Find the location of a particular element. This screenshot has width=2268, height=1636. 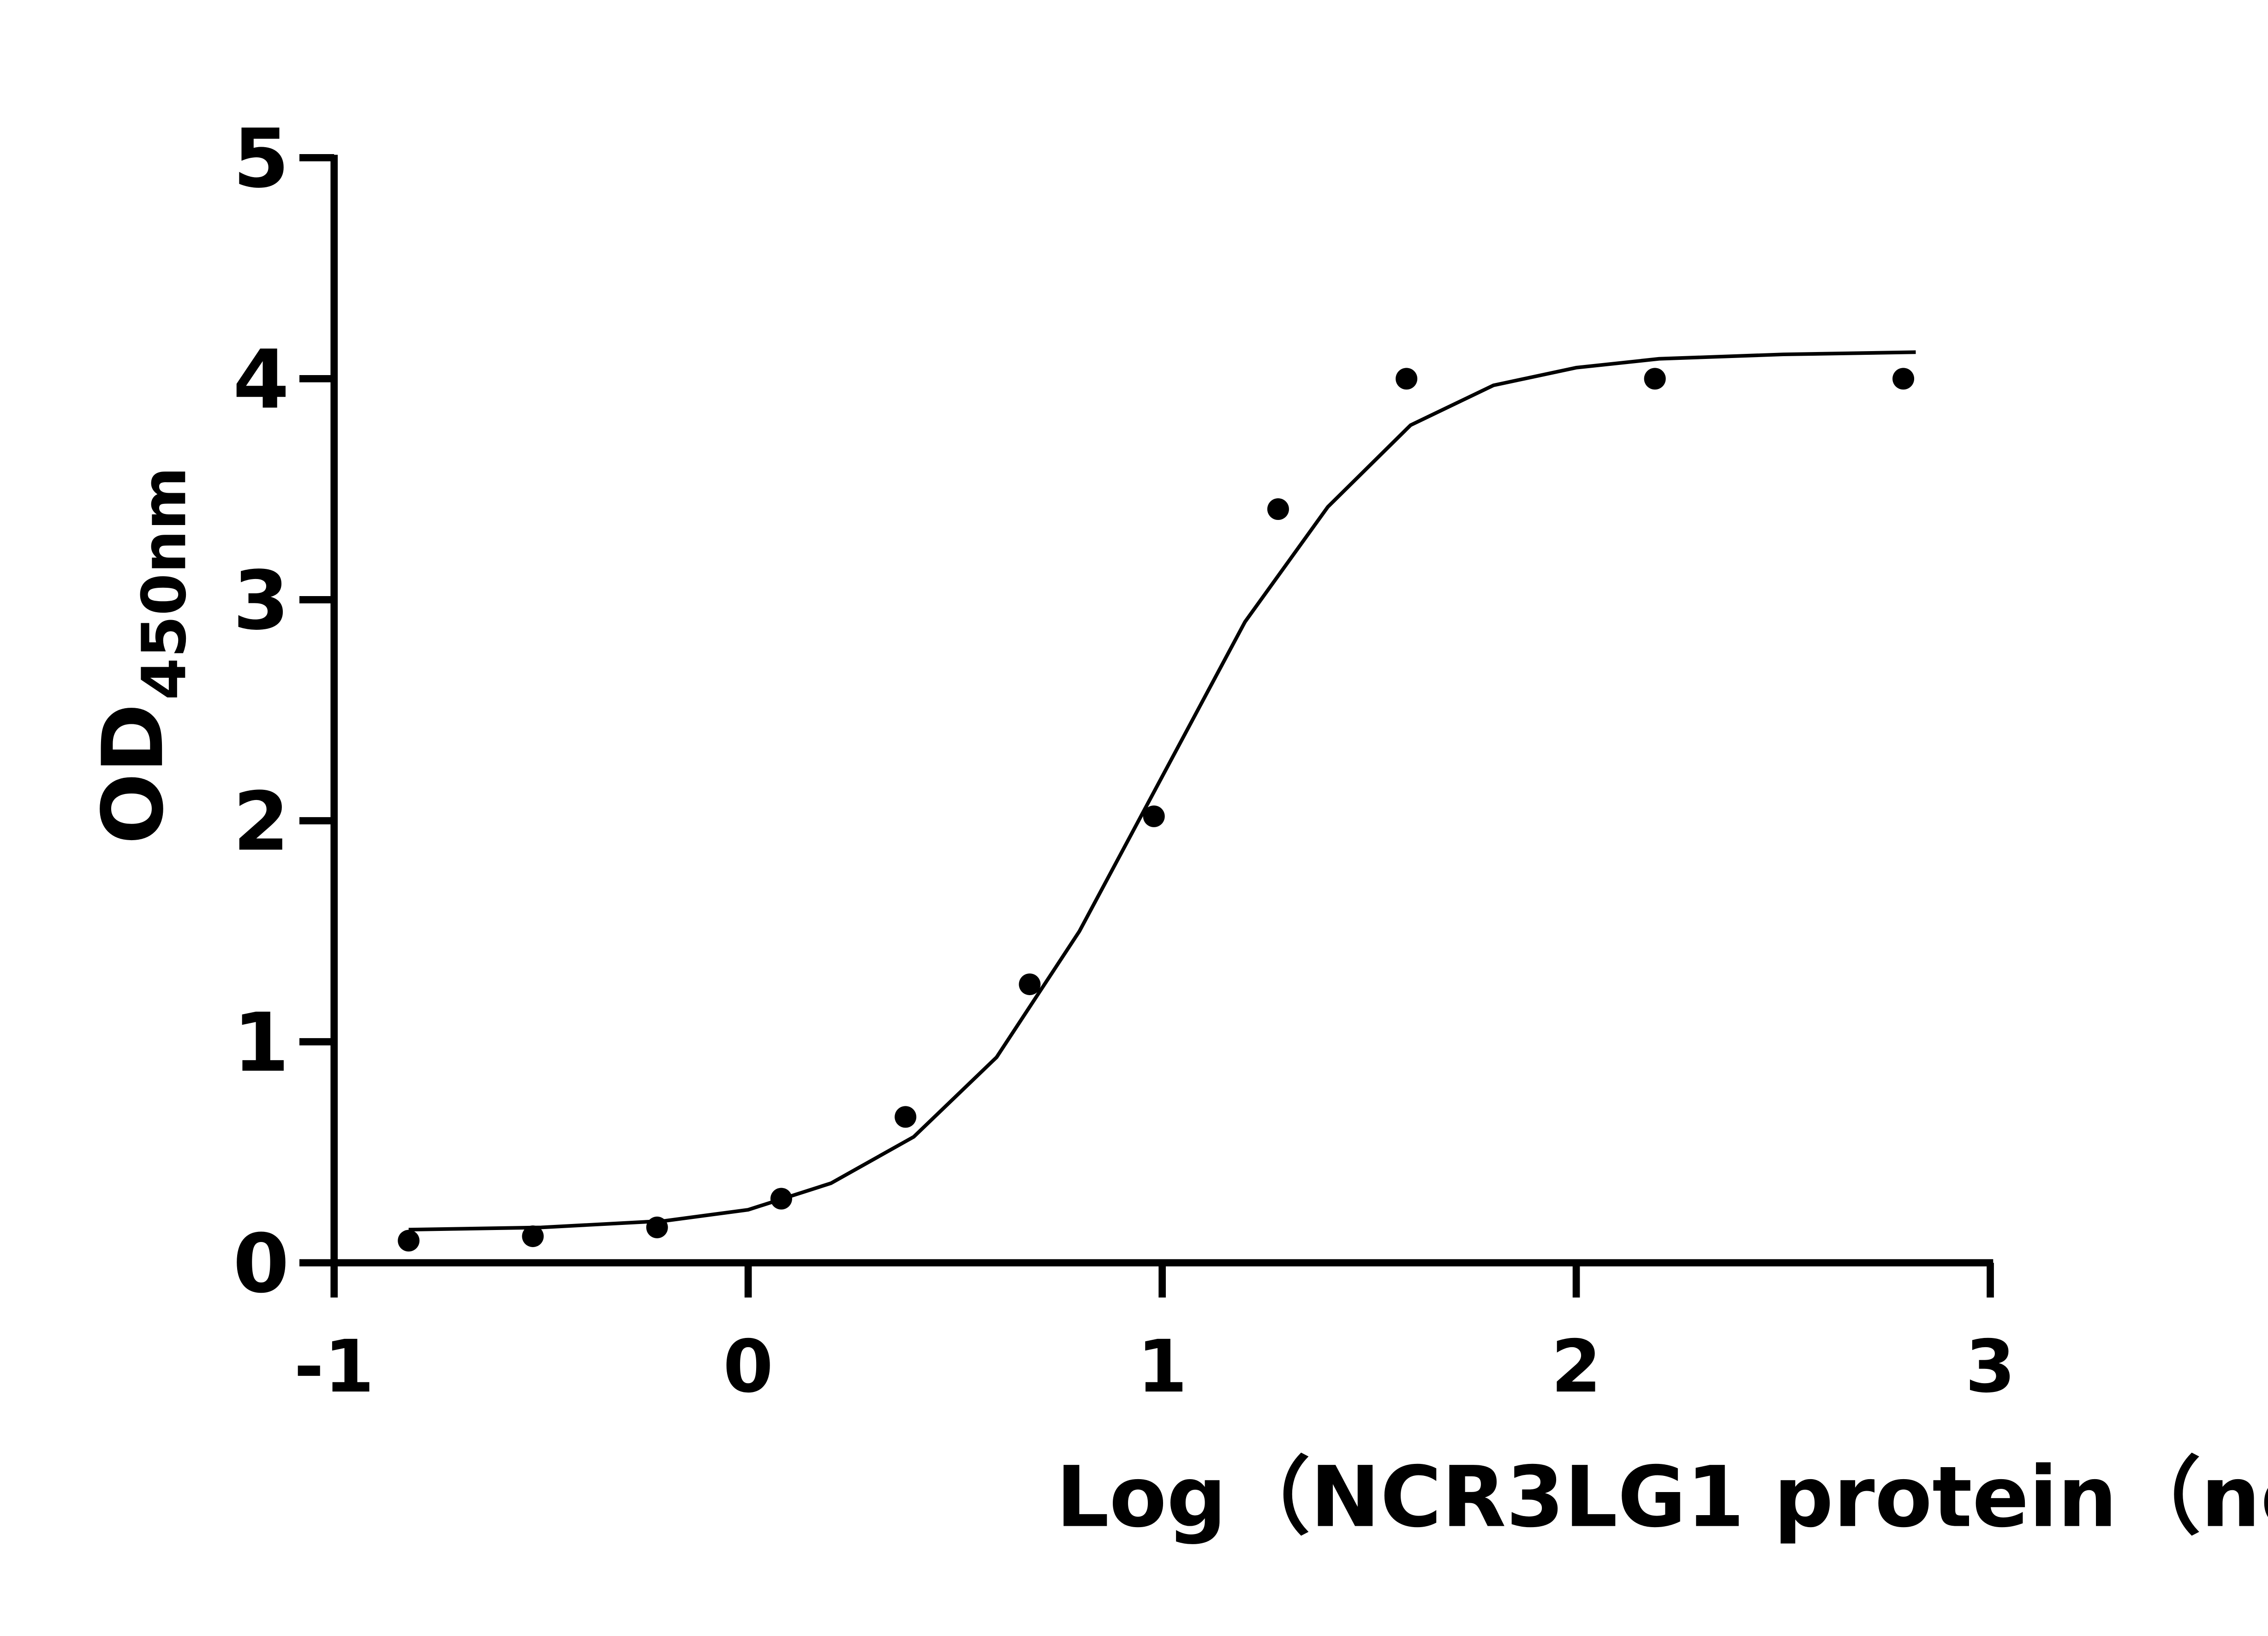

x-tick-label: 2 is located at coordinates (1576, 1366).